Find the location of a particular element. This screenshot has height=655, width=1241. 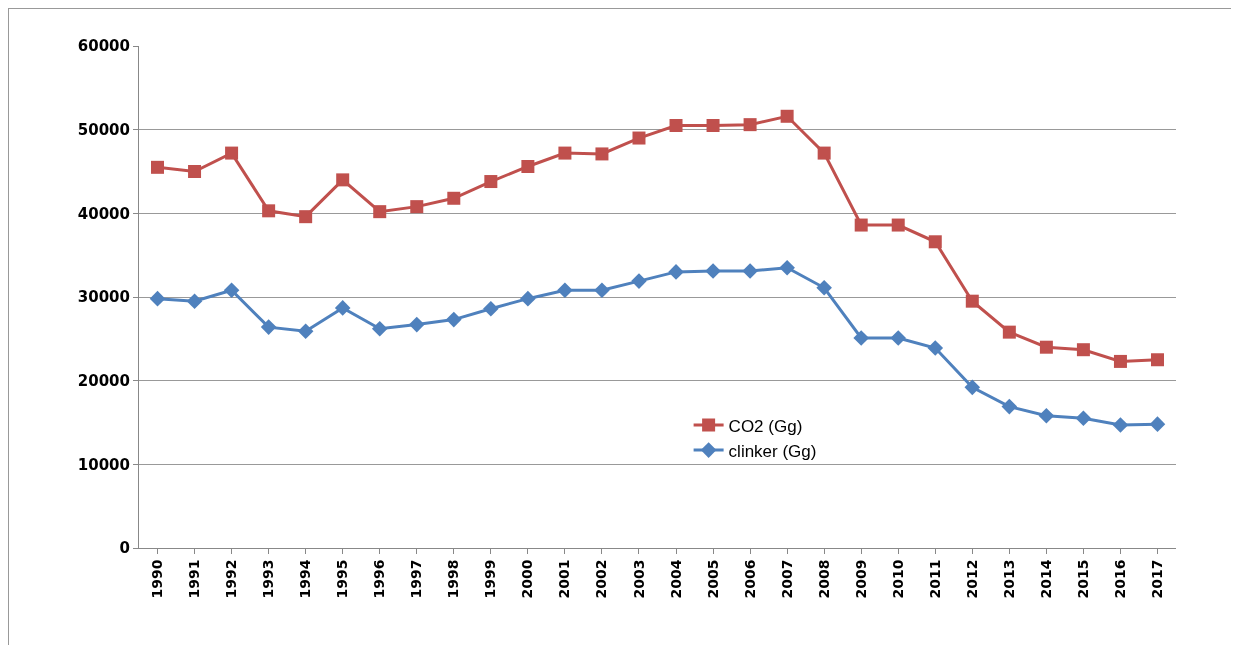

legend-label: clinker (Gg) is located at coordinates (772, 451).